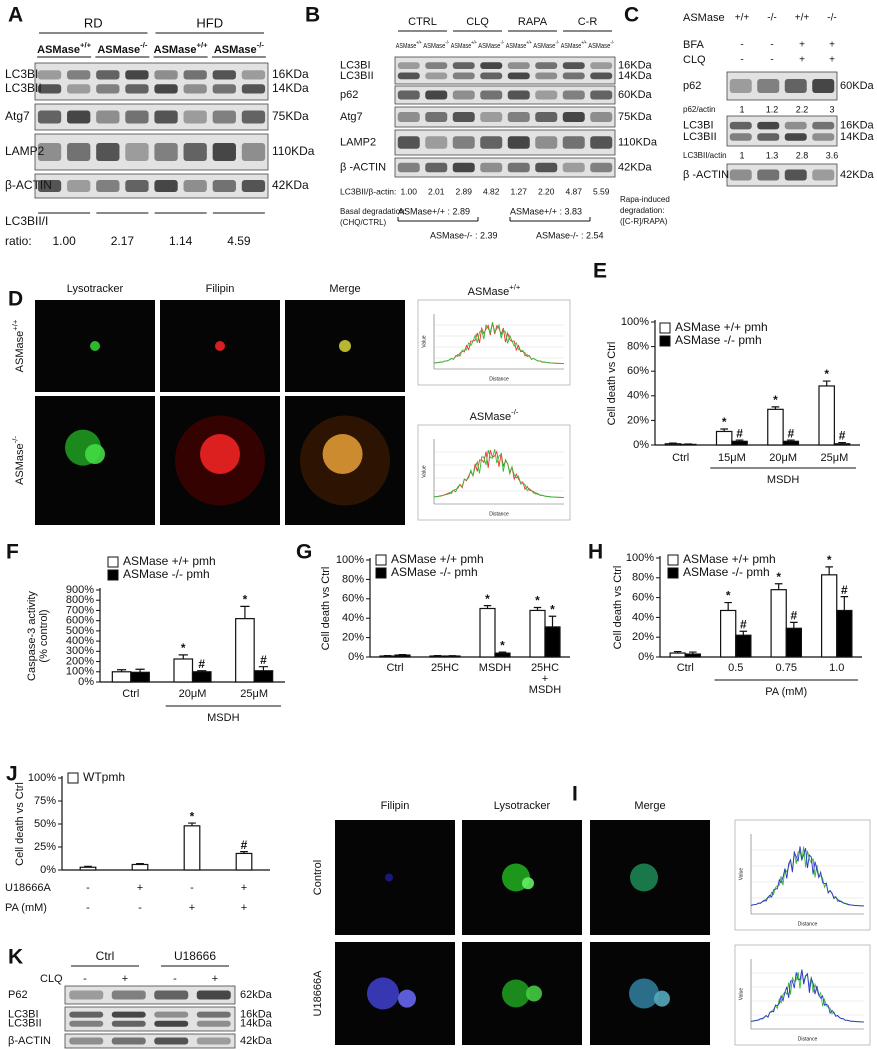 Image resolution: width=877 pixels, height=1050 pixels. I want to click on x-tick-label: +, so click(545, 679).